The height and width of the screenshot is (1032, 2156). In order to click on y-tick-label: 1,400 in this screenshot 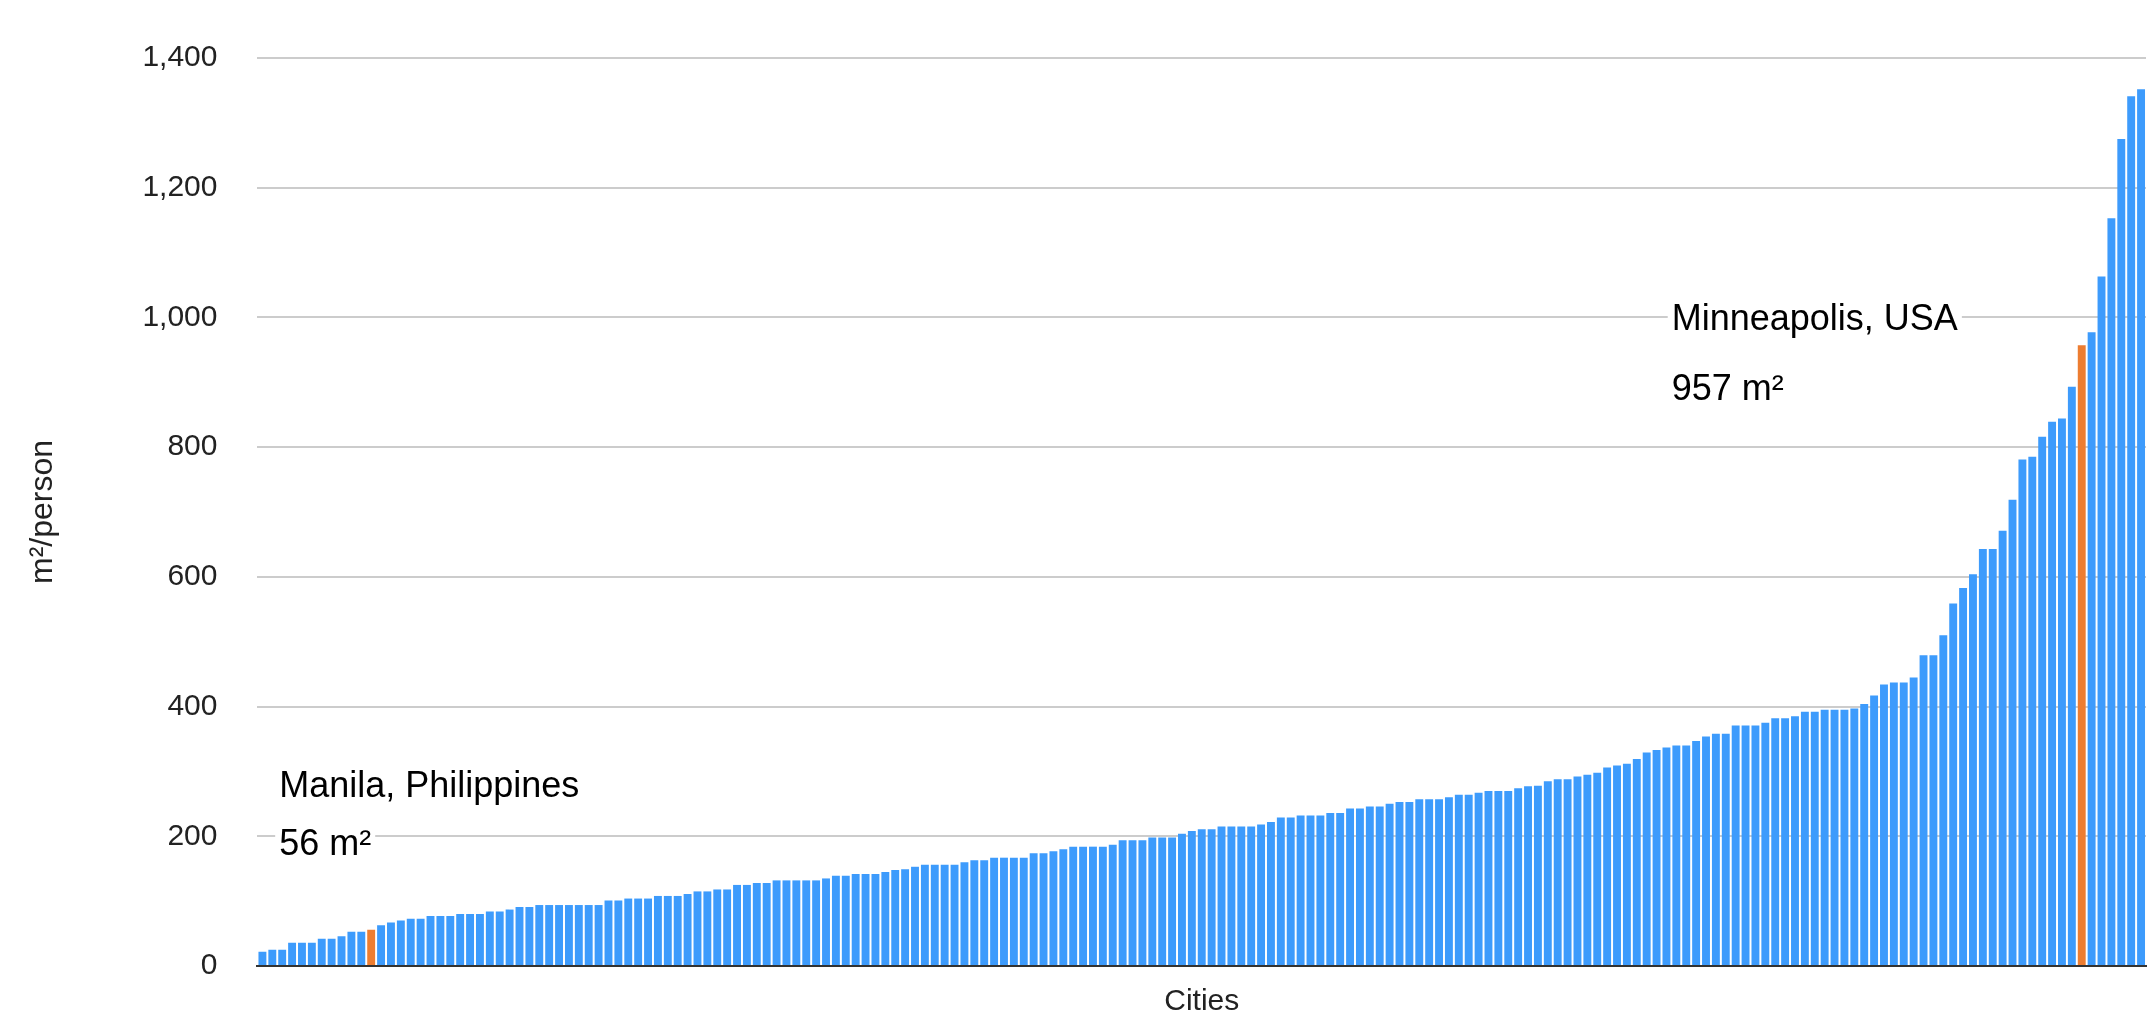, I will do `click(180, 56)`.